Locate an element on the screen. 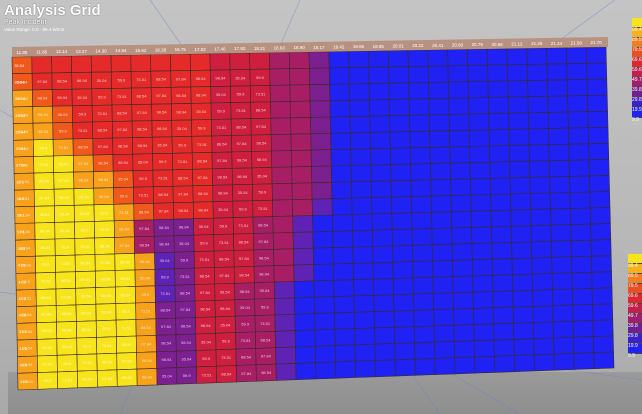  legend-swatch: 59.6 is located at coordinates (637, 65).